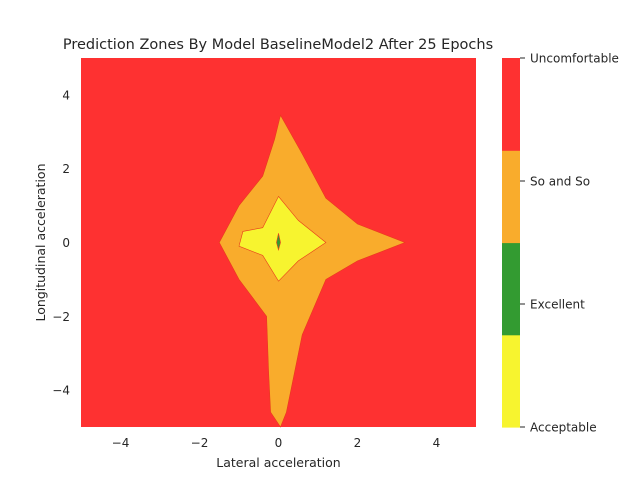 The width and height of the screenshot is (640, 480). Describe the element at coordinates (358, 443) in the screenshot. I see `x-tick-label: 2` at that location.